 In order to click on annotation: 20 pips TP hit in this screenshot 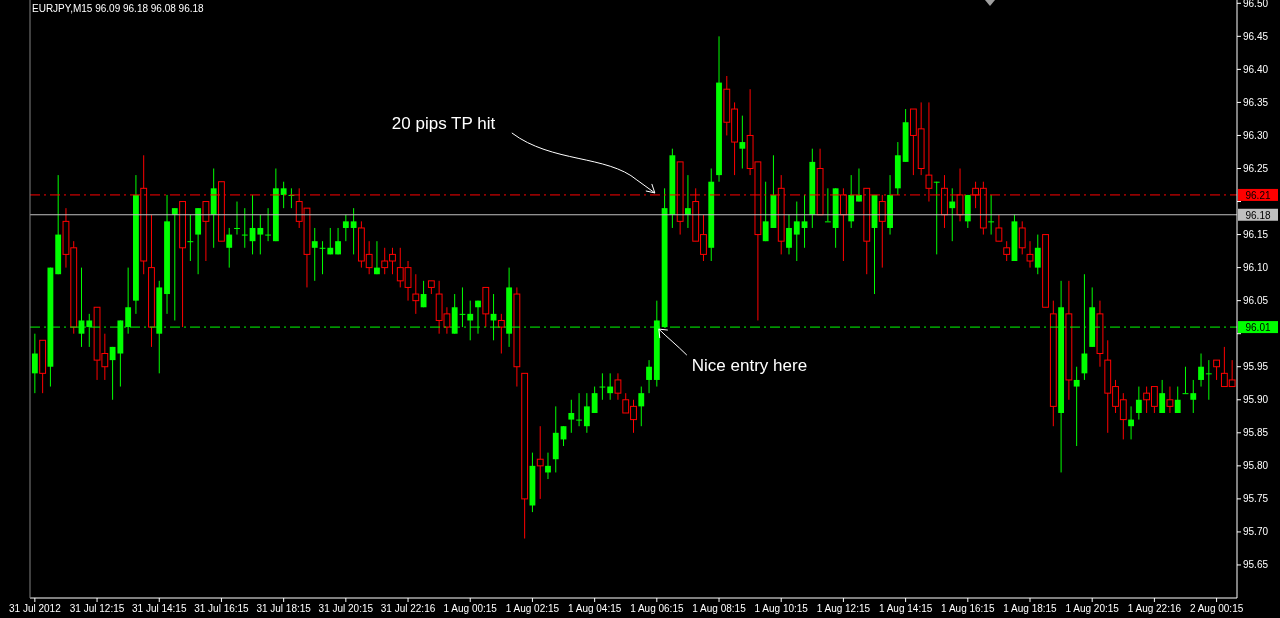, I will do `click(443, 123)`.